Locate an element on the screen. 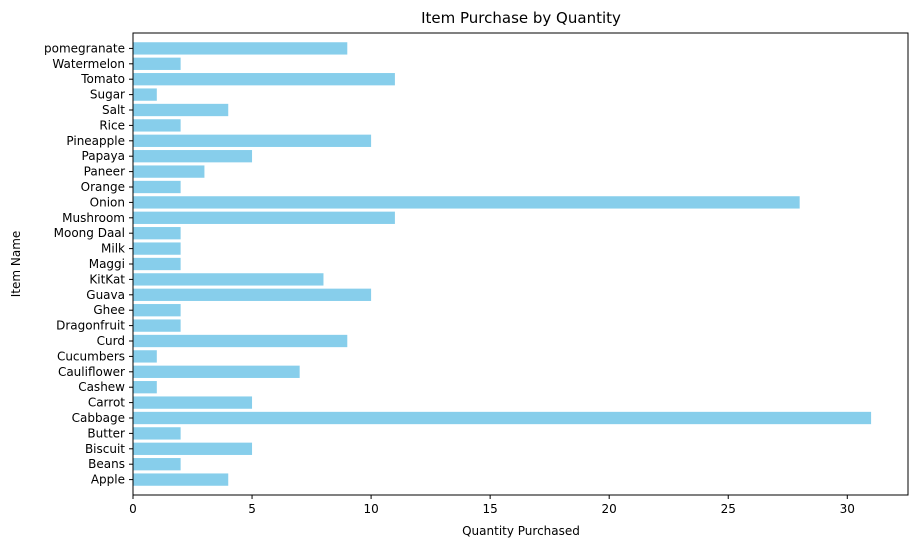 The height and width of the screenshot is (547, 918). bar-ghee is located at coordinates (157, 310).